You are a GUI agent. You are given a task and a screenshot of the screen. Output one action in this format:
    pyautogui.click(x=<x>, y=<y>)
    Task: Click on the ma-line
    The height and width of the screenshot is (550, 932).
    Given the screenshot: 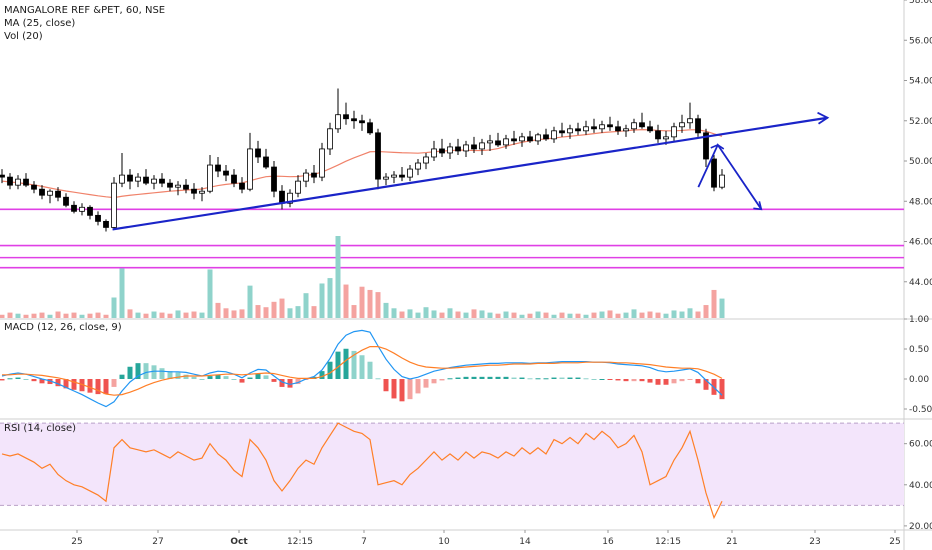 What is the action you would take?
    pyautogui.click(x=362, y=164)
    